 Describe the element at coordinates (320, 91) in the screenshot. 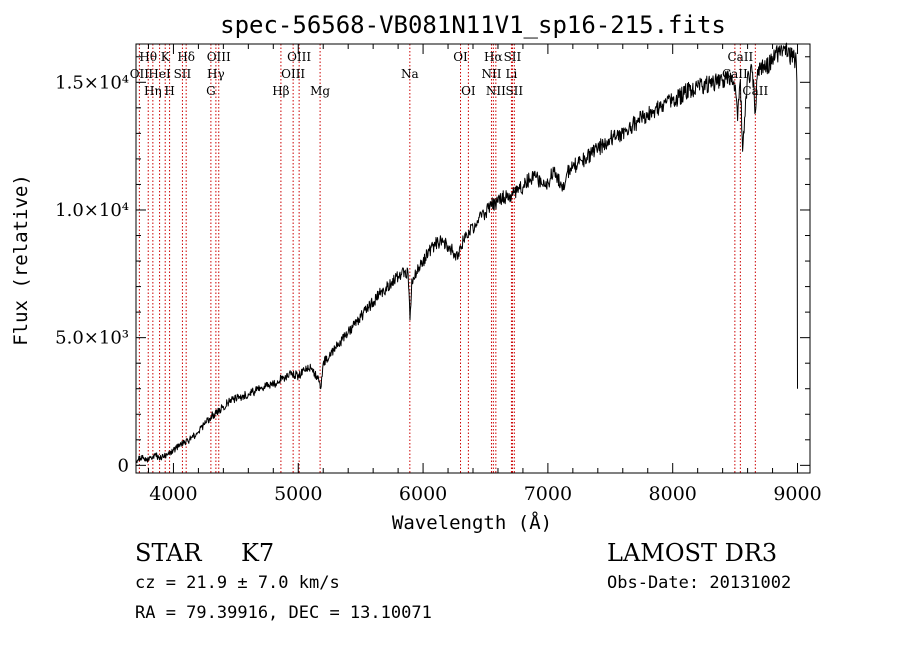

I see `line-label-14: Mg` at that location.